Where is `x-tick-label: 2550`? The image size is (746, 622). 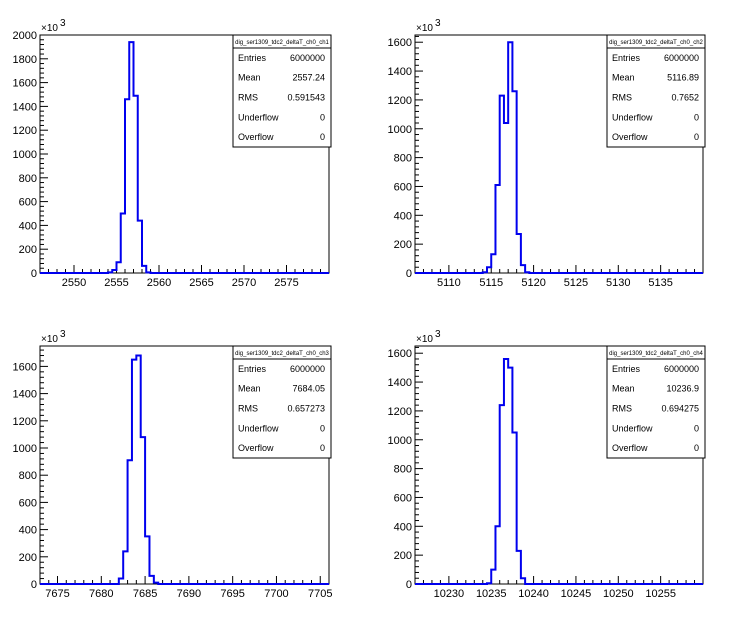
x-tick-label: 2550 is located at coordinates (74, 283).